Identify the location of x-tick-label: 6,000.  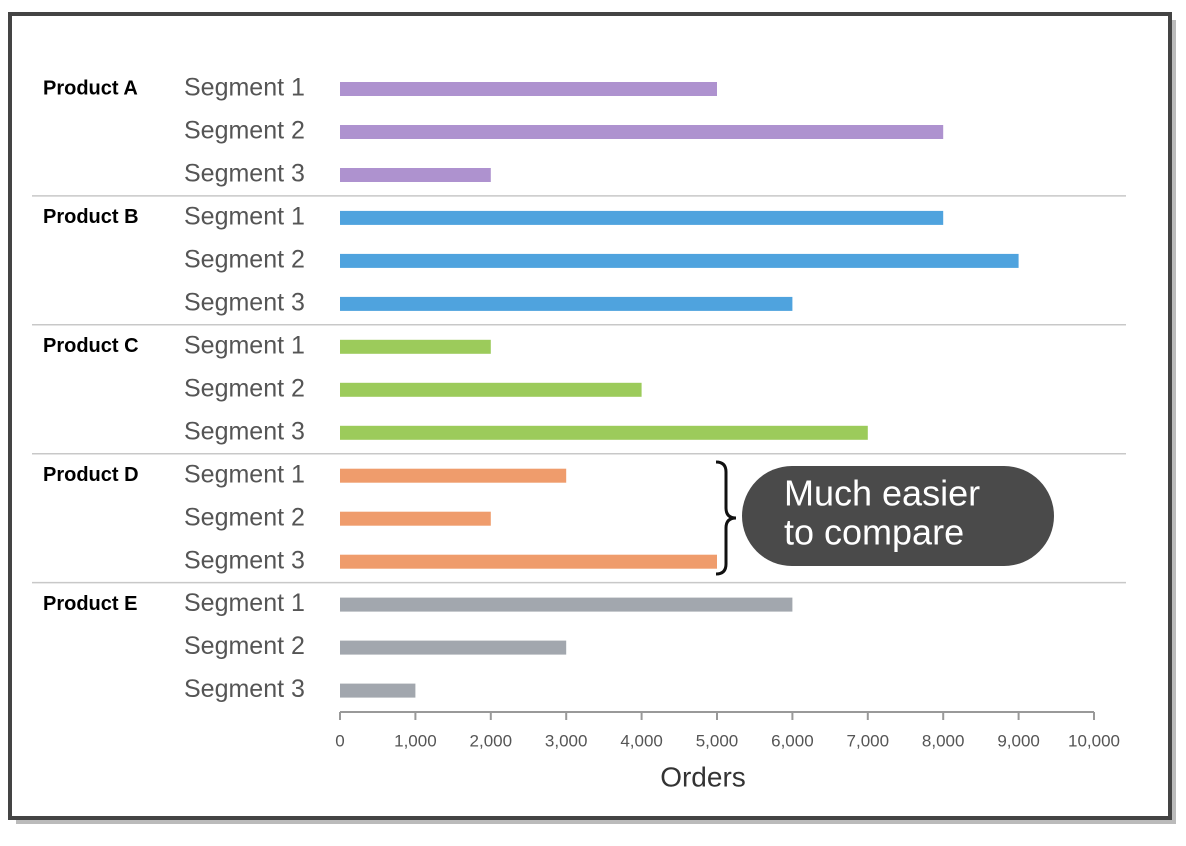
(792, 740).